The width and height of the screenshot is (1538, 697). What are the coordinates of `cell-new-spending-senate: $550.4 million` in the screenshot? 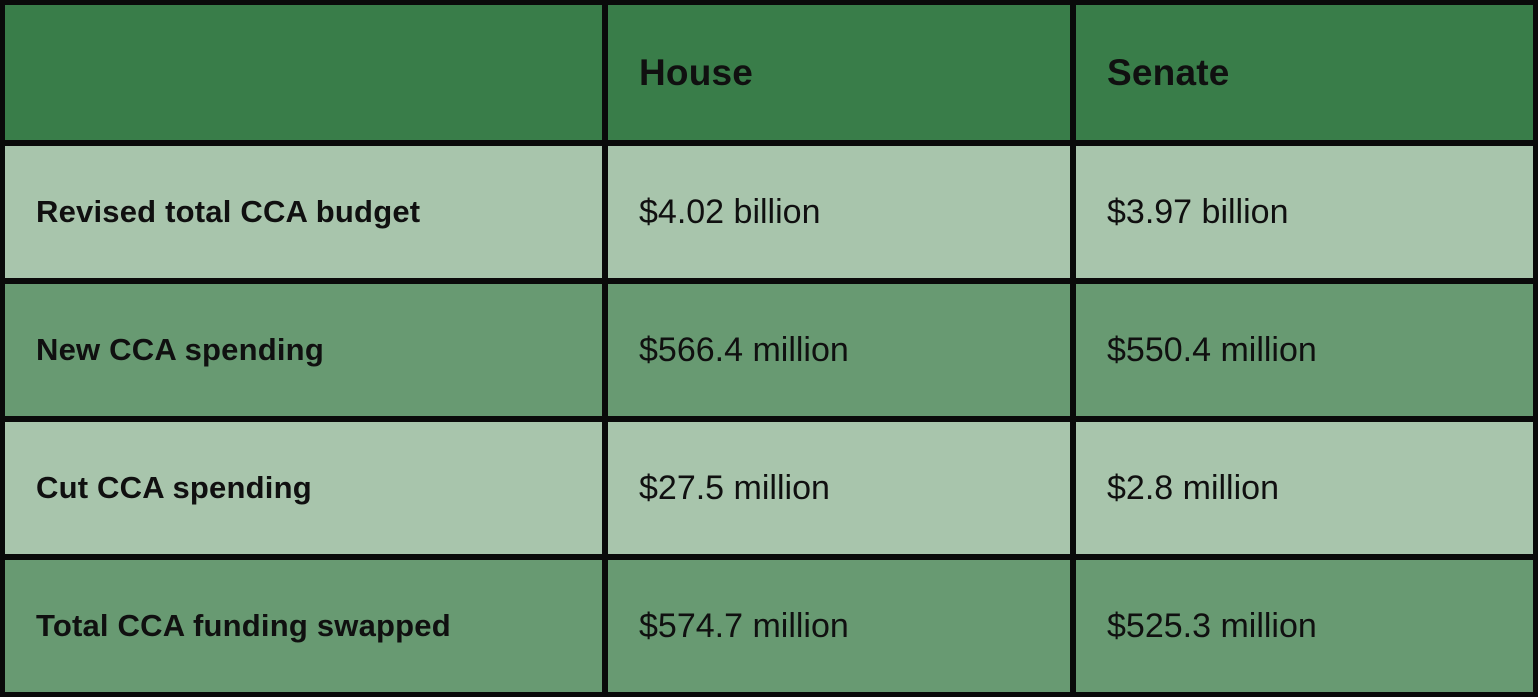 It's located at (1304, 350).